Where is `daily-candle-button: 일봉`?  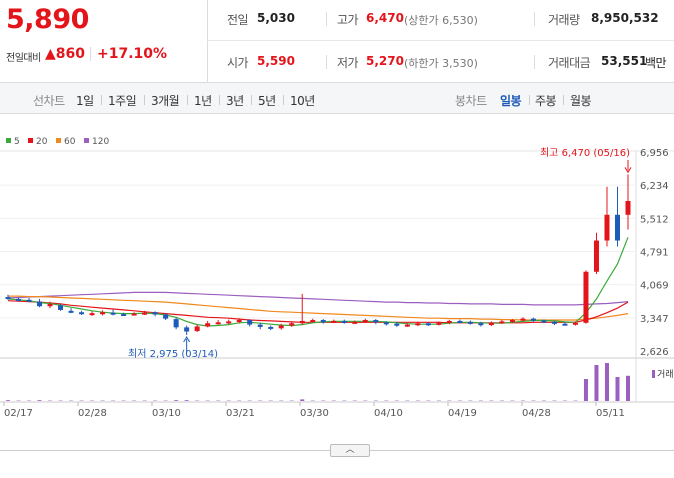
daily-candle-button: 일봉 is located at coordinates (511, 101).